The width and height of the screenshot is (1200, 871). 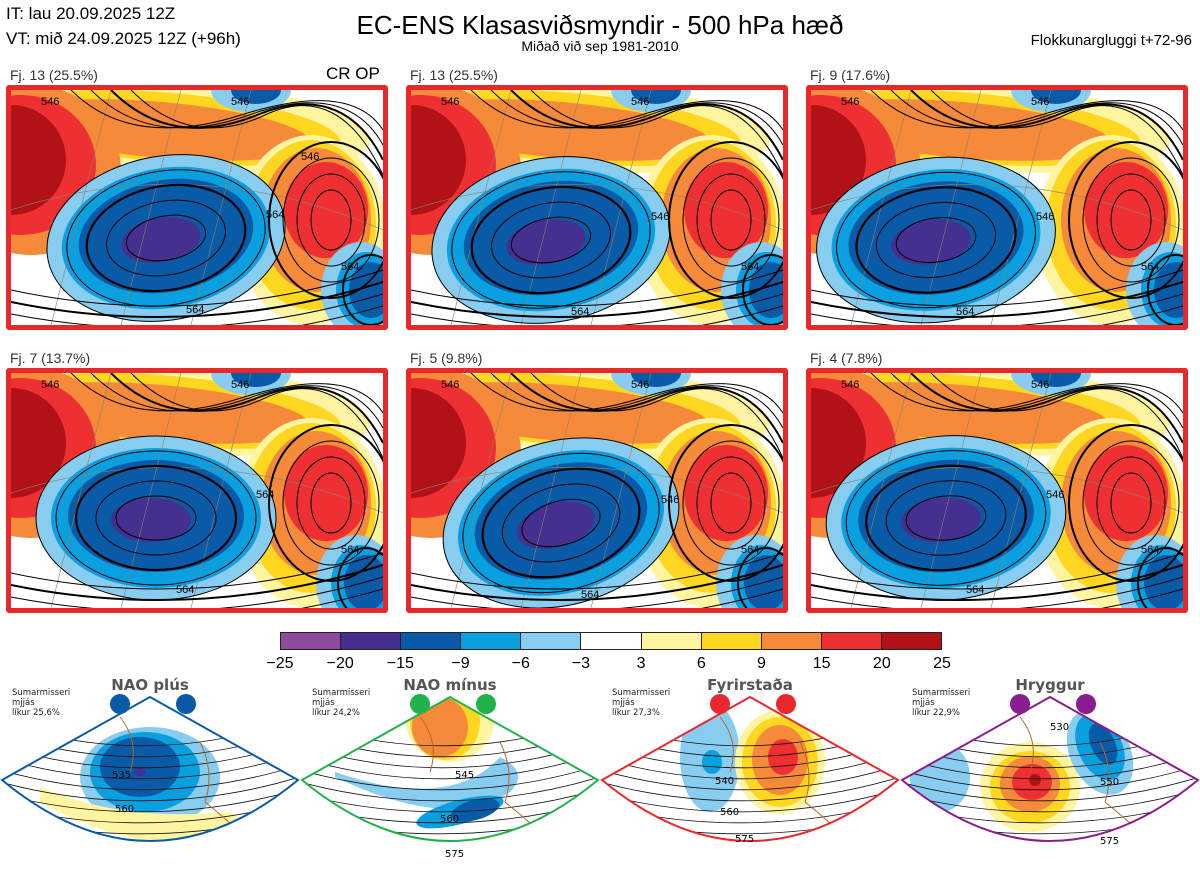 I want to click on regime-months: mjjás, so click(x=923, y=703).